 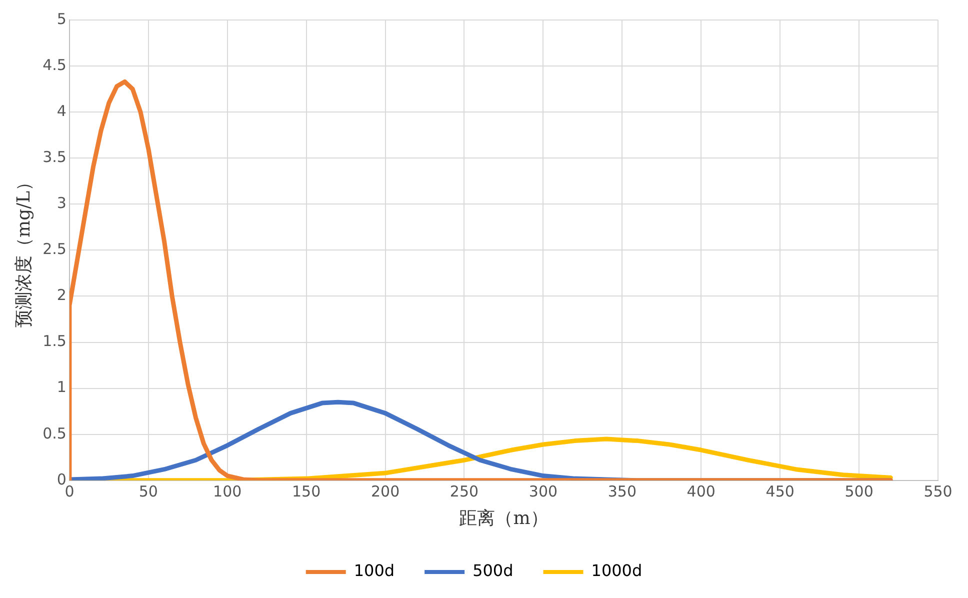 What do you see at coordinates (54, 157) in the screenshot?
I see `y-tick-label: 3.5` at bounding box center [54, 157].